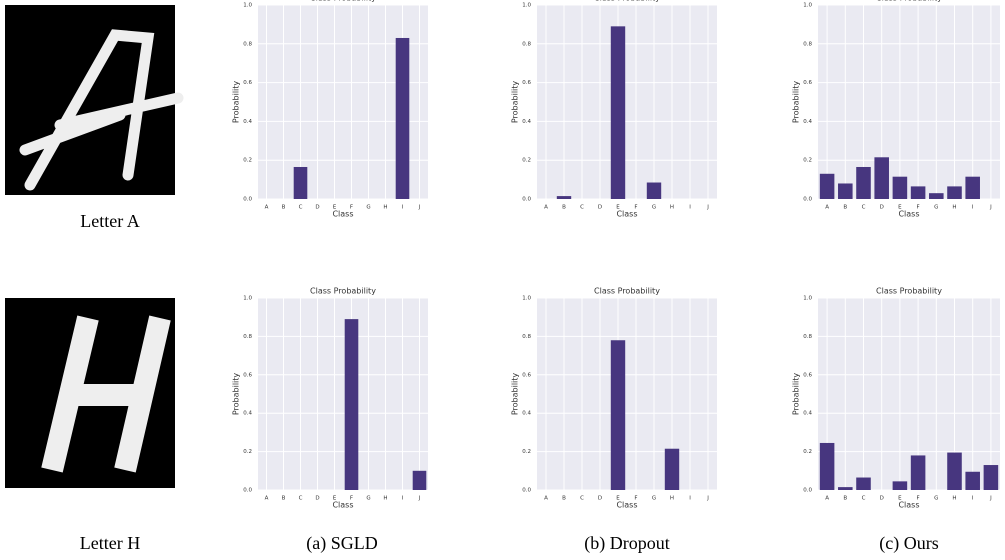  Describe the element at coordinates (341, 543) in the screenshot. I see `column-caption: (a) SGLD` at that location.